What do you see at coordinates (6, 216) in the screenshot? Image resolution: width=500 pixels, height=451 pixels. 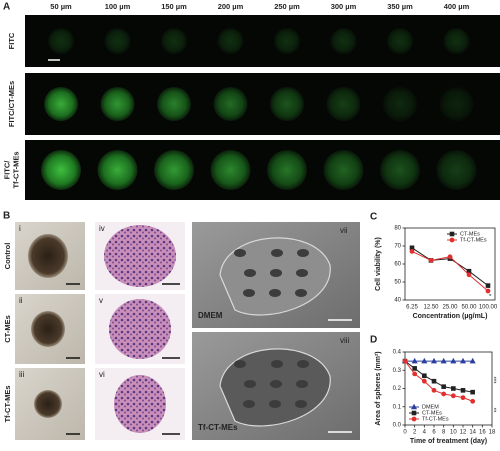 I see `panel-label: B` at bounding box center [6, 216].